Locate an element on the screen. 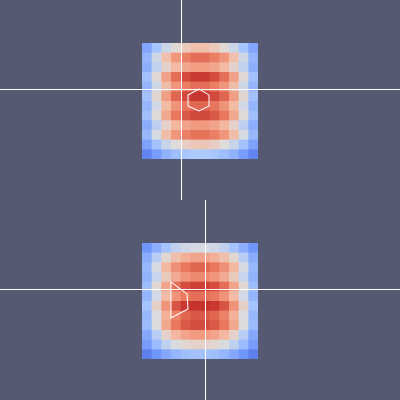  top-crosshair-horizontal is located at coordinates (200, 89).